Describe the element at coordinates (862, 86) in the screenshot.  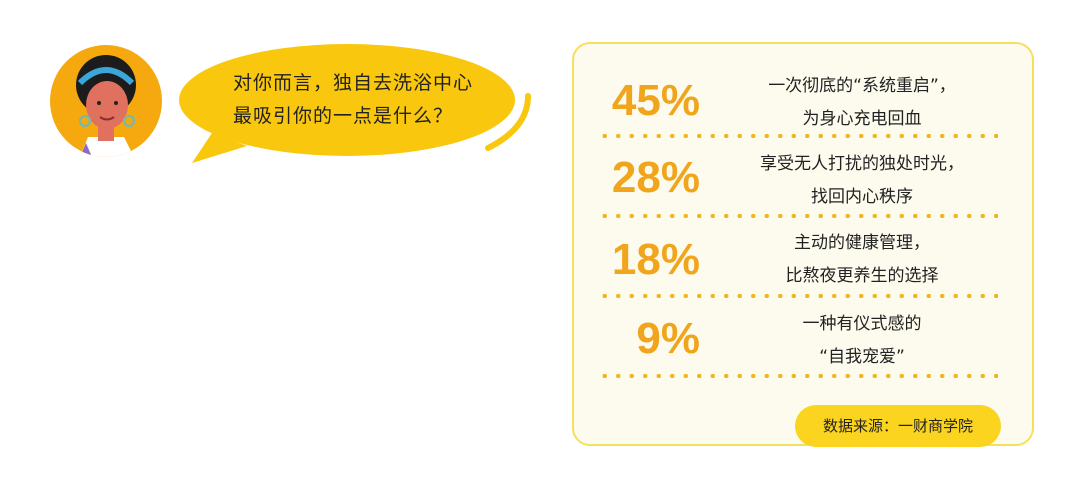
I see `result-line-1: 一次彻底的“系统重启”，` at that location.